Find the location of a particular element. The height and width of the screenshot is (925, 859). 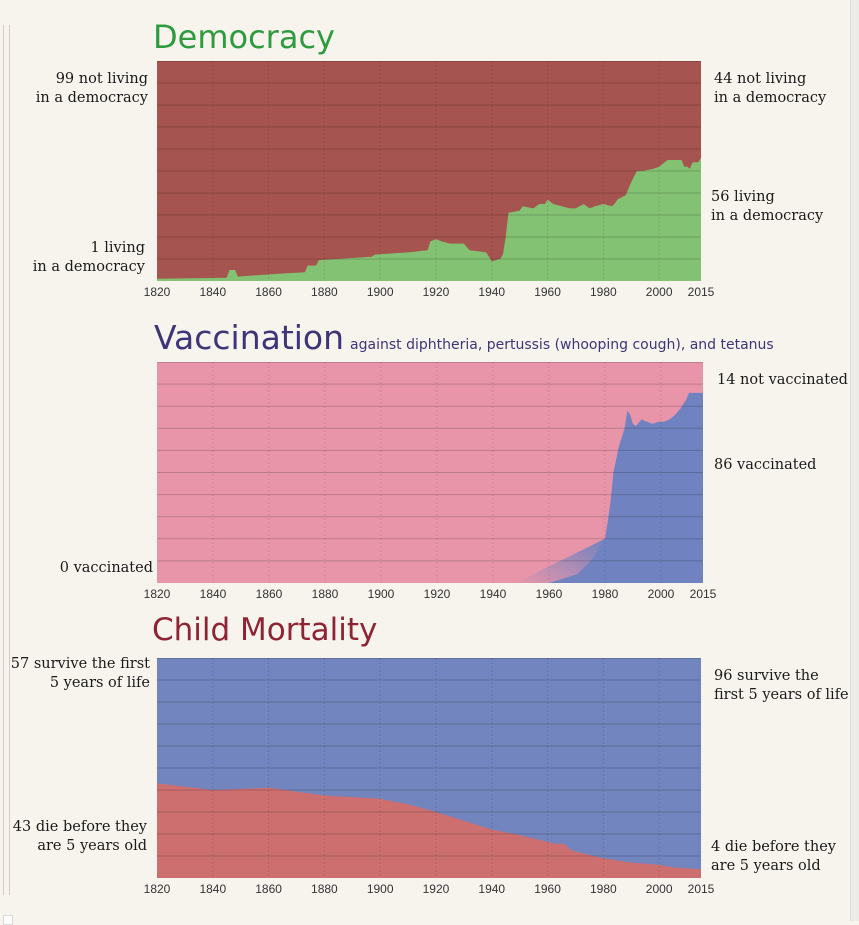

vaccination-x-tick-label: 1900 is located at coordinates (381, 594).